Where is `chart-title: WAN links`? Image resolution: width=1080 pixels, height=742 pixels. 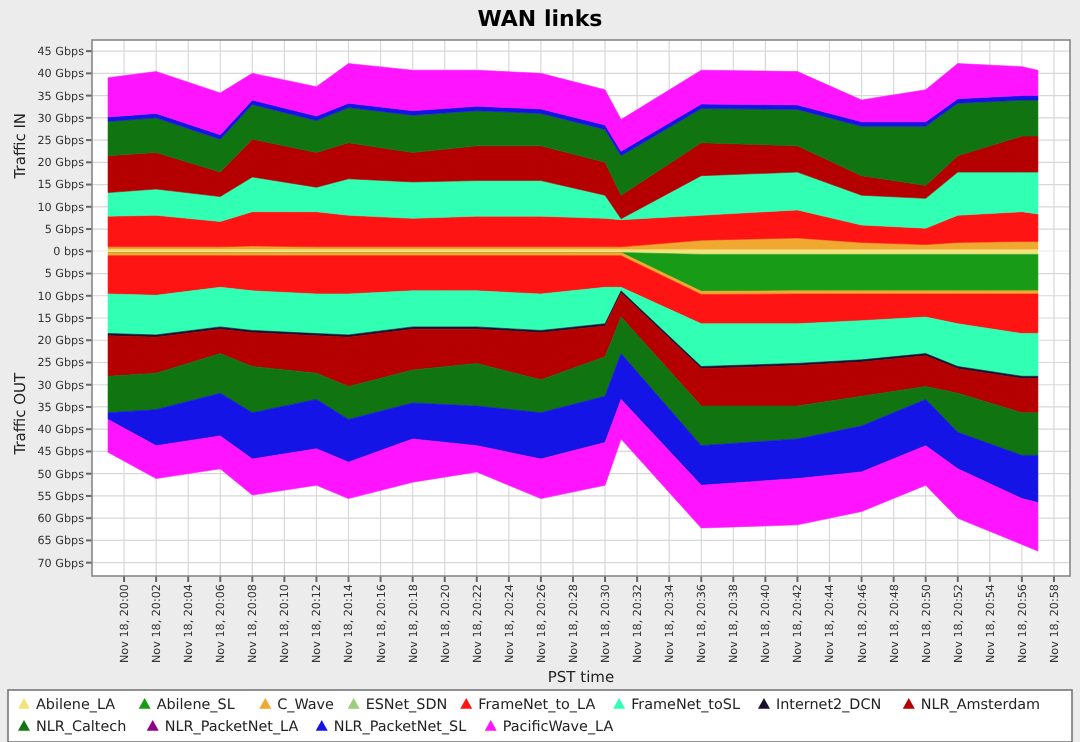 chart-title: WAN links is located at coordinates (540, 19).